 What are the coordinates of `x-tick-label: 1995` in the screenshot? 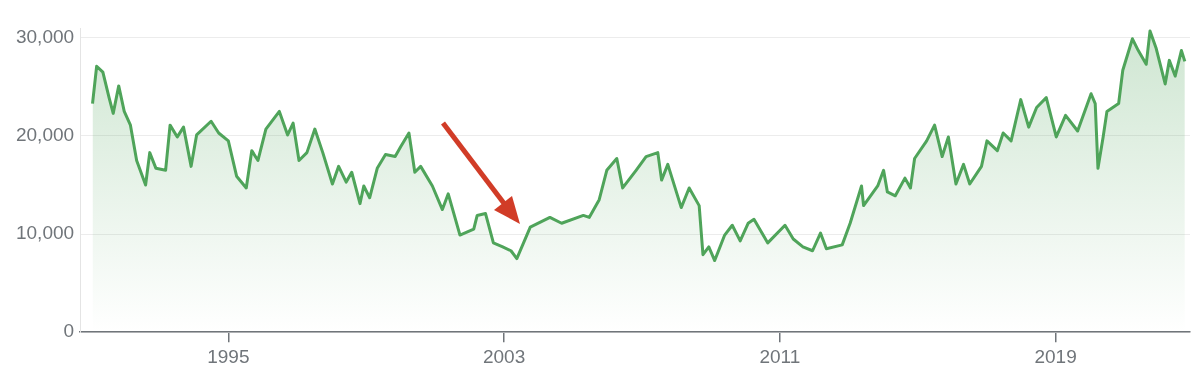 It's located at (228, 356).